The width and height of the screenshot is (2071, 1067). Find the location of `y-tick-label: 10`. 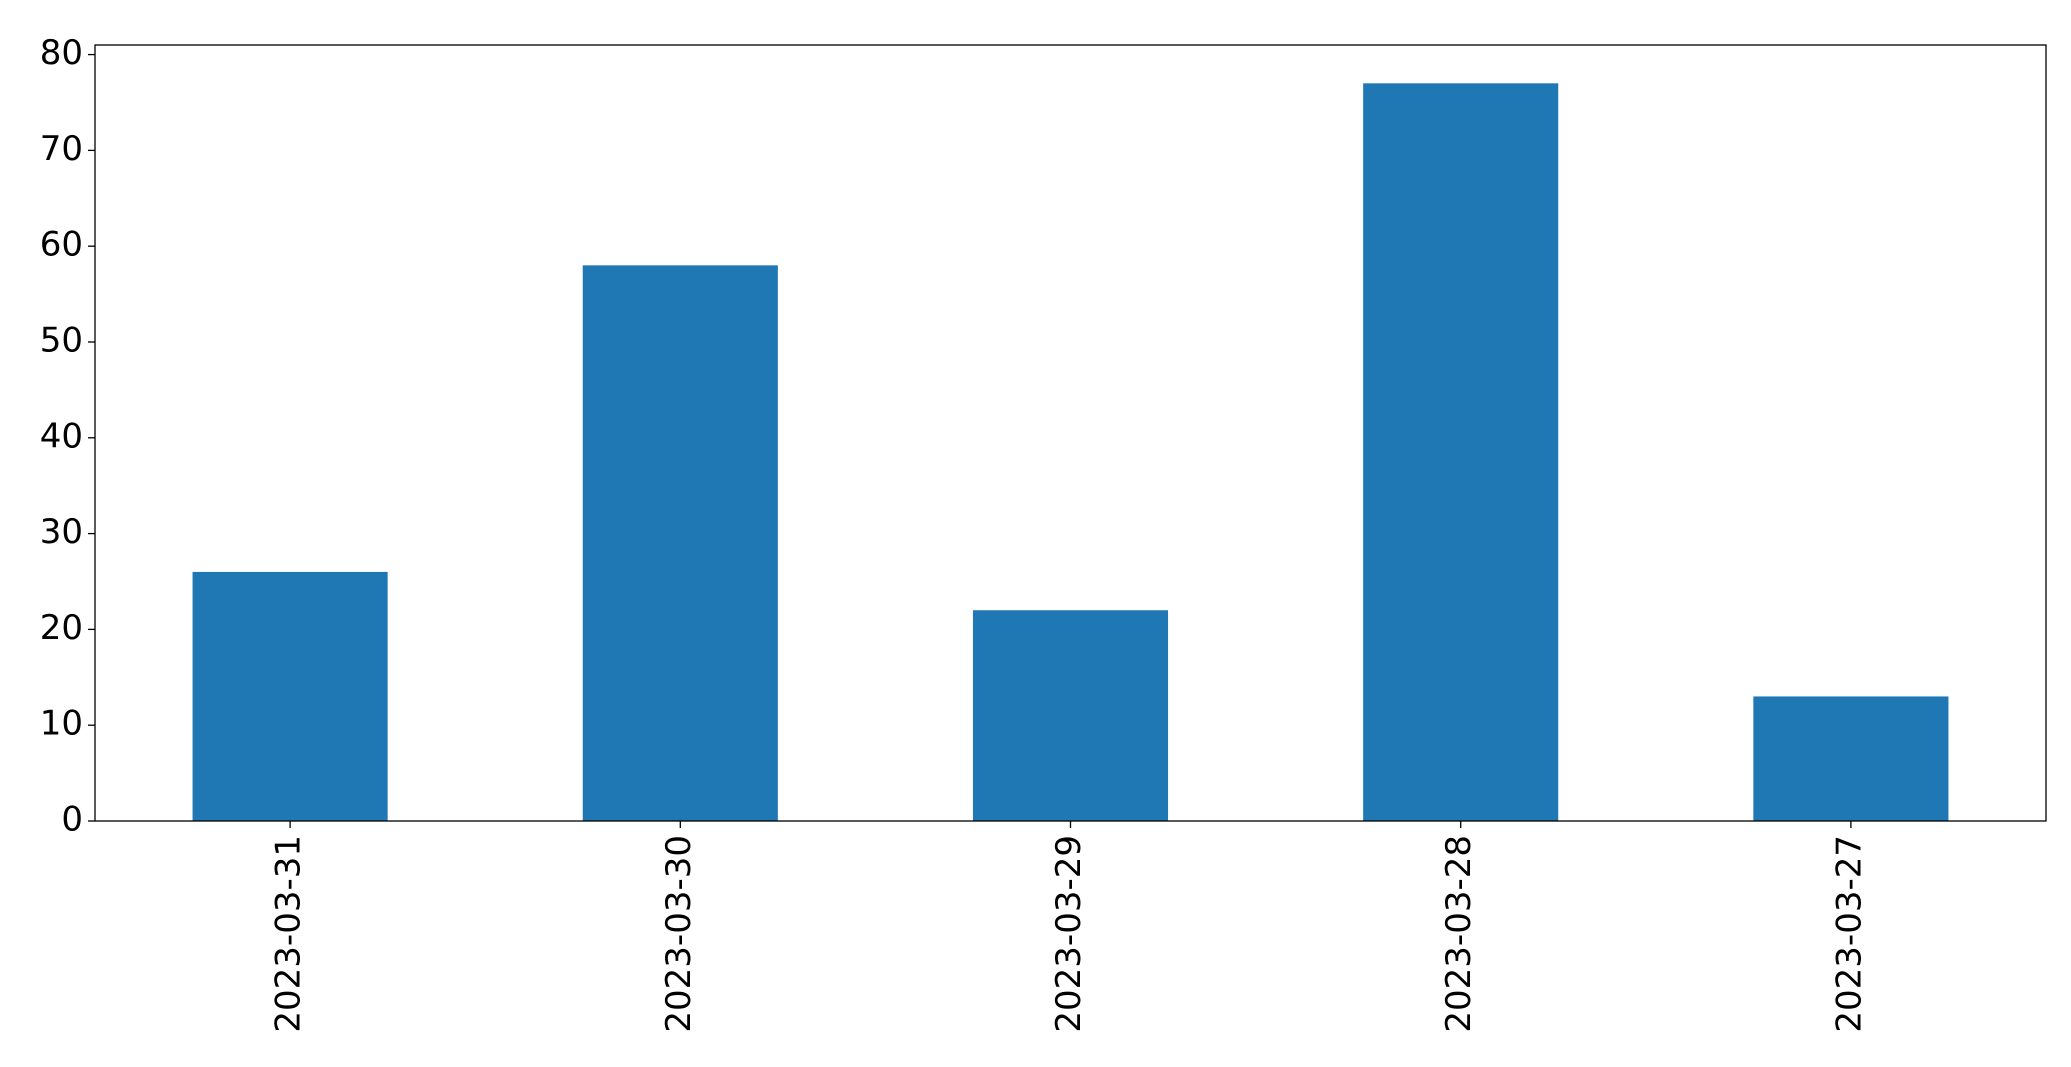

y-tick-label: 10 is located at coordinates (61, 724).